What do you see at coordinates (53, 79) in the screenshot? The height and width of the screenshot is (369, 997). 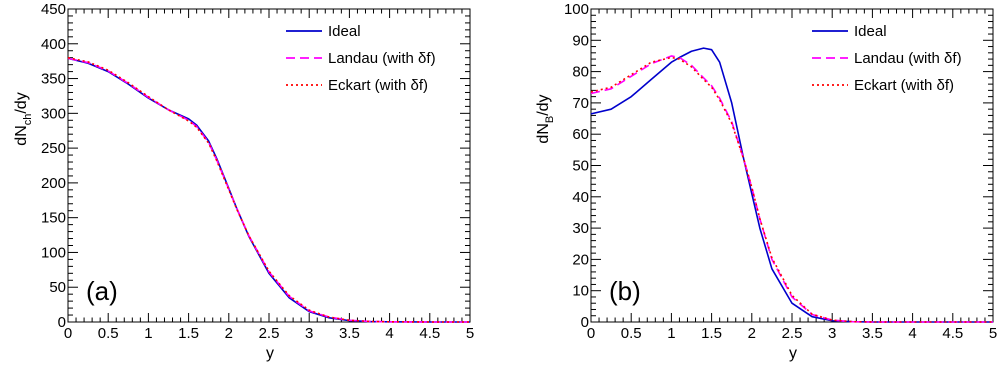 I see `y-tick-label: 350` at bounding box center [53, 79].